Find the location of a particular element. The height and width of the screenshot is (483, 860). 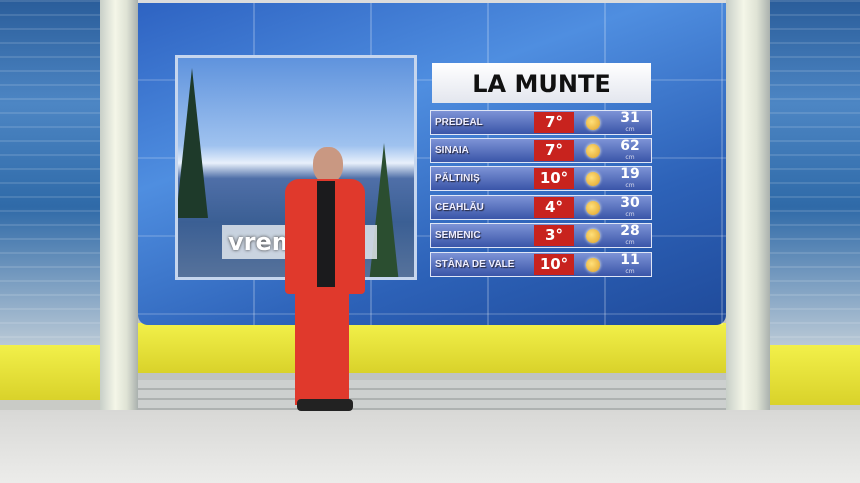

temperature-badge: 4° is located at coordinates (554, 207).